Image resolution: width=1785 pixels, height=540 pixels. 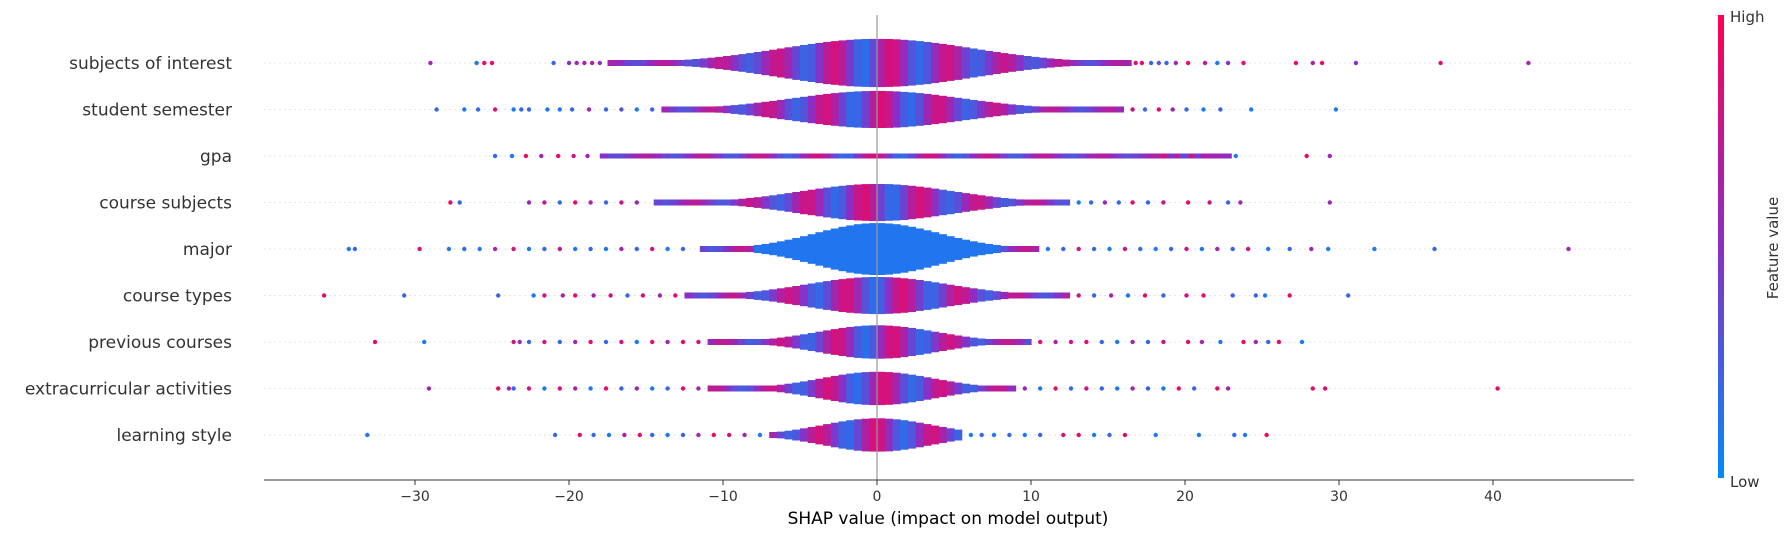 I want to click on feature-row: subjects of interest, so click(x=851, y=63).